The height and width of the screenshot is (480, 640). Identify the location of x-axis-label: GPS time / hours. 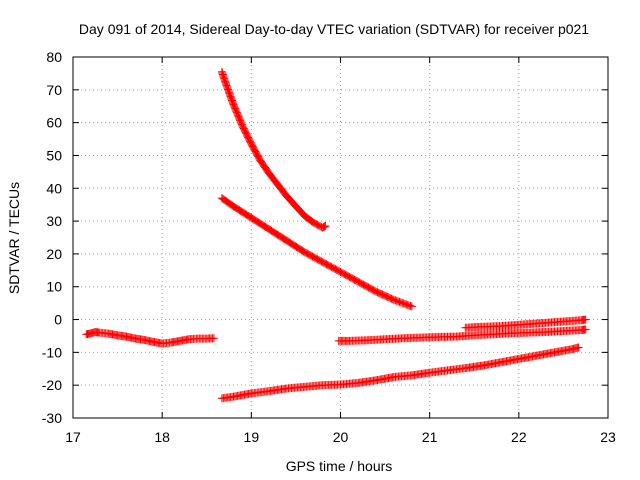
(339, 466).